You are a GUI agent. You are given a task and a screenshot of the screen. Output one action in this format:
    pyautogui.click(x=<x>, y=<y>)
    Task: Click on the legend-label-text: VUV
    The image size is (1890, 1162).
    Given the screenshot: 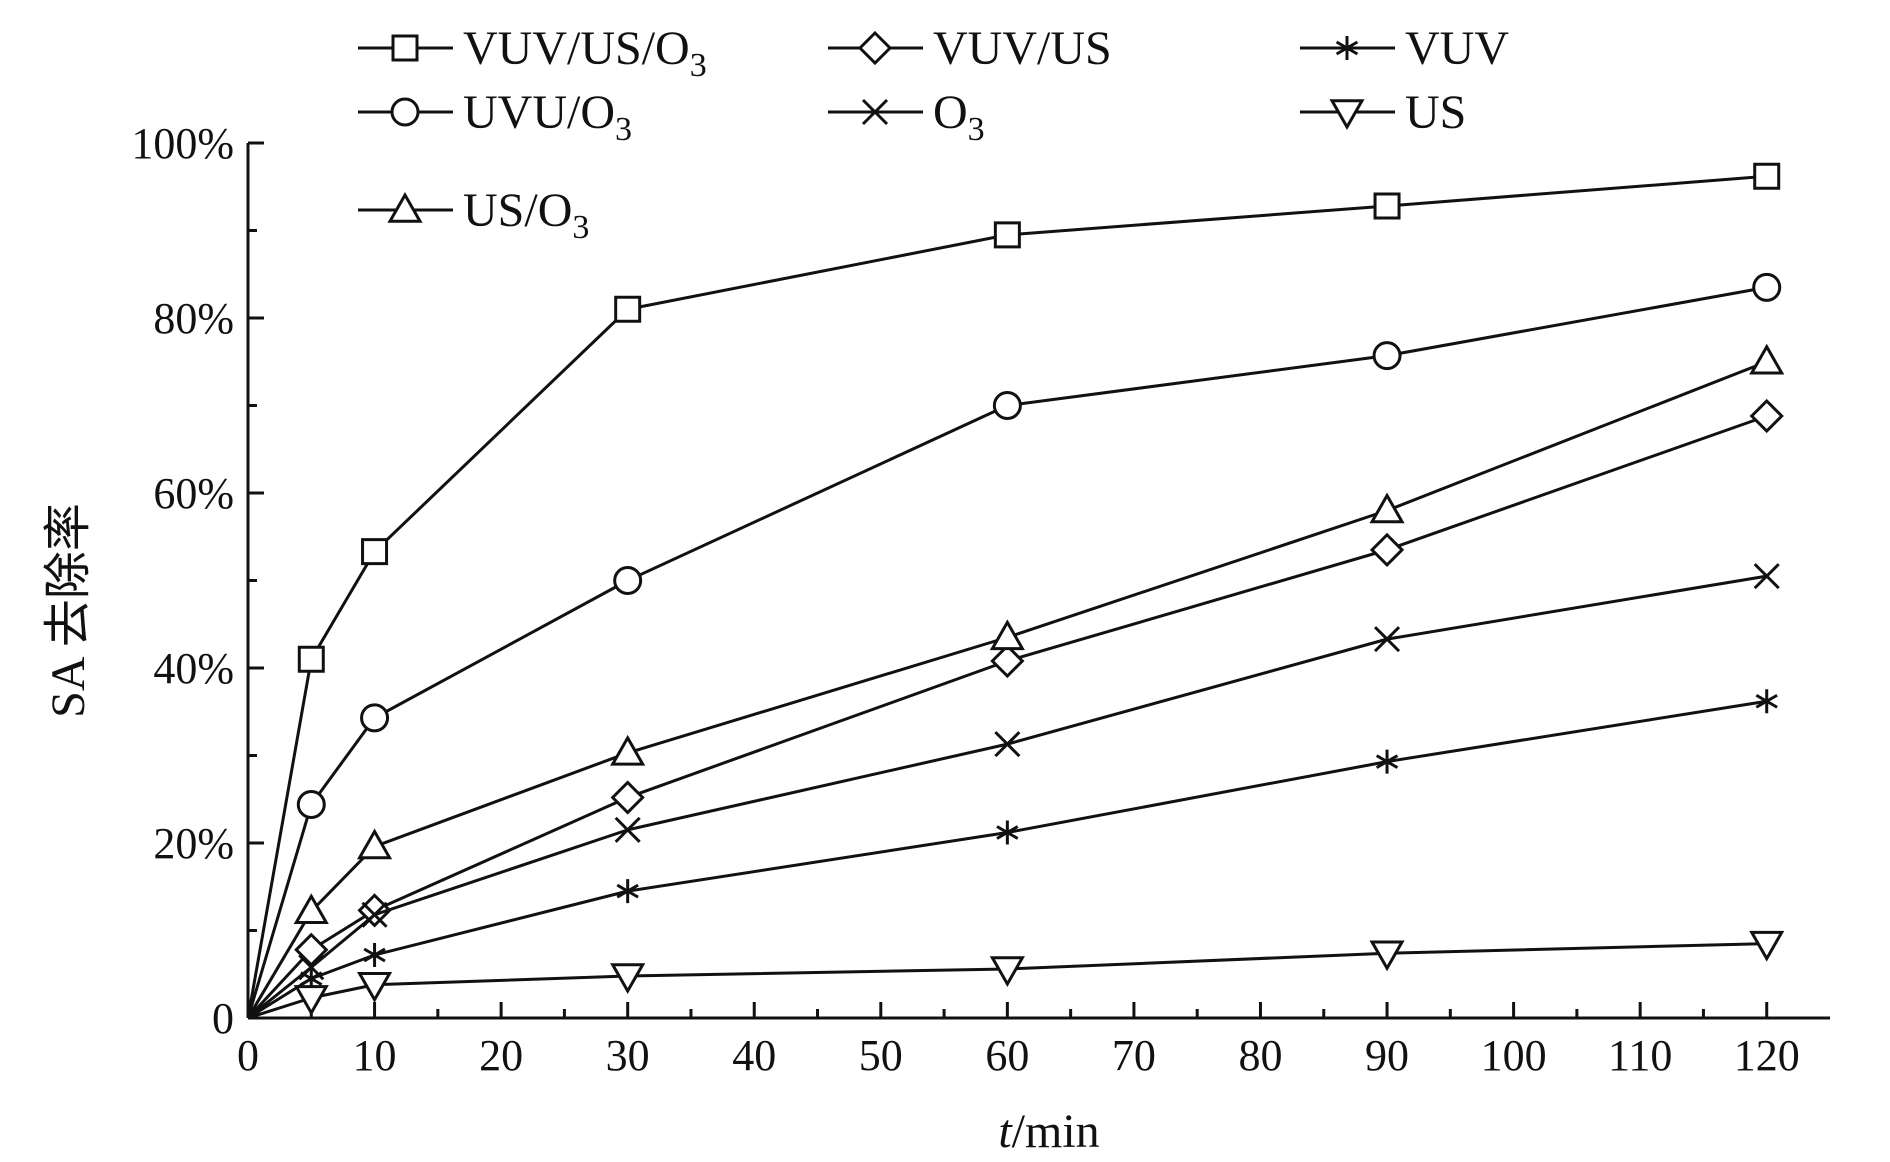 What is the action you would take?
    pyautogui.click(x=1457, y=48)
    